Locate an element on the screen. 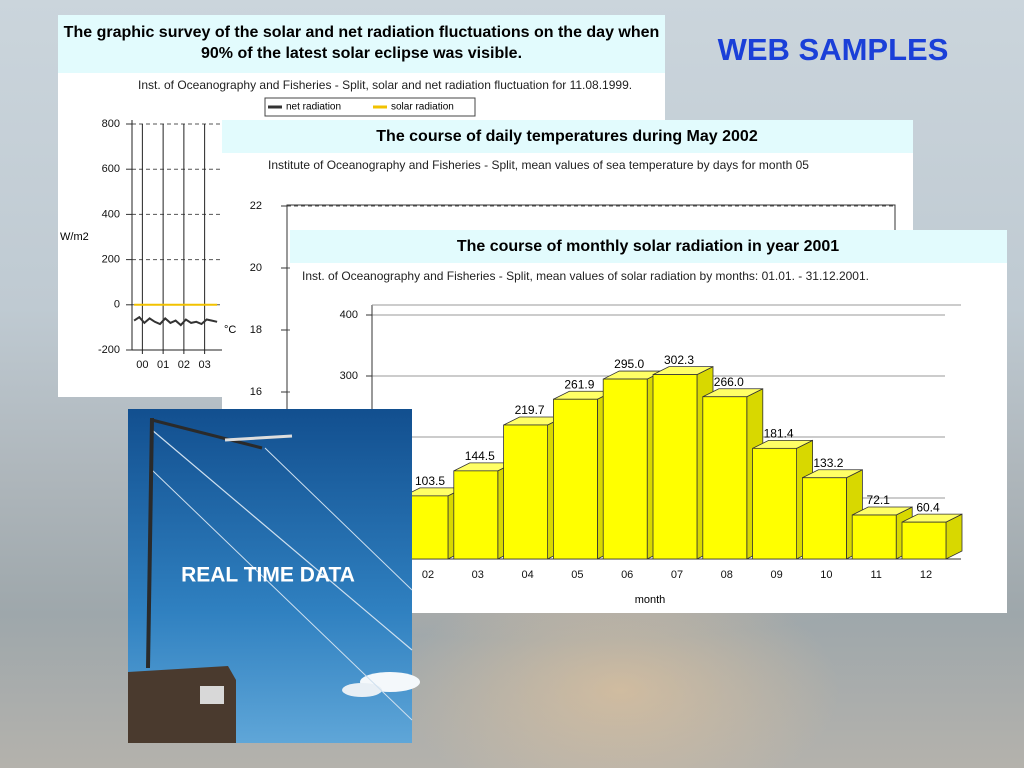 This screenshot has height=768, width=1024. x-tick-label: 06 is located at coordinates (627, 575).